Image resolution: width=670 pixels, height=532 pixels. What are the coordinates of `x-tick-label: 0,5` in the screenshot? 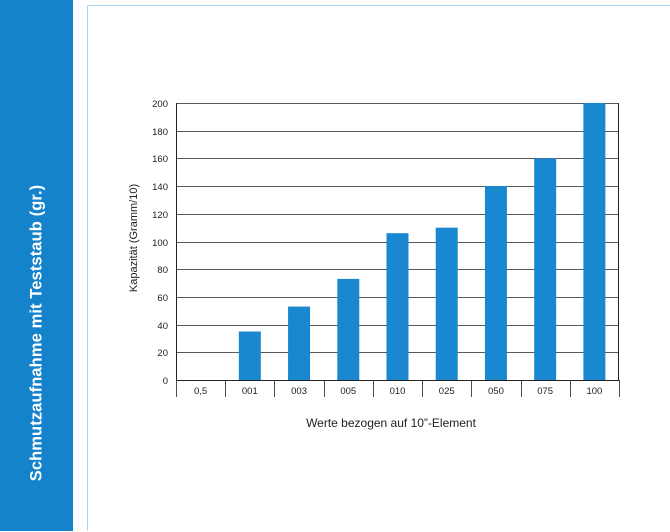 It's located at (200, 391).